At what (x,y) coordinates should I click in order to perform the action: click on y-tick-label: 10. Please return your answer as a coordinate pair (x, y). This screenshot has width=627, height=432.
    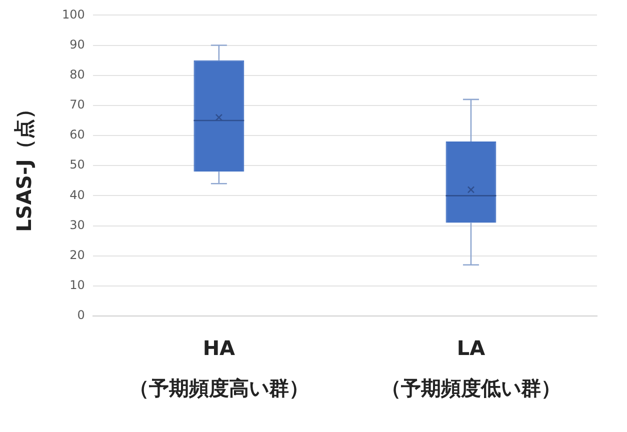
    Looking at the image, I should click on (77, 285).